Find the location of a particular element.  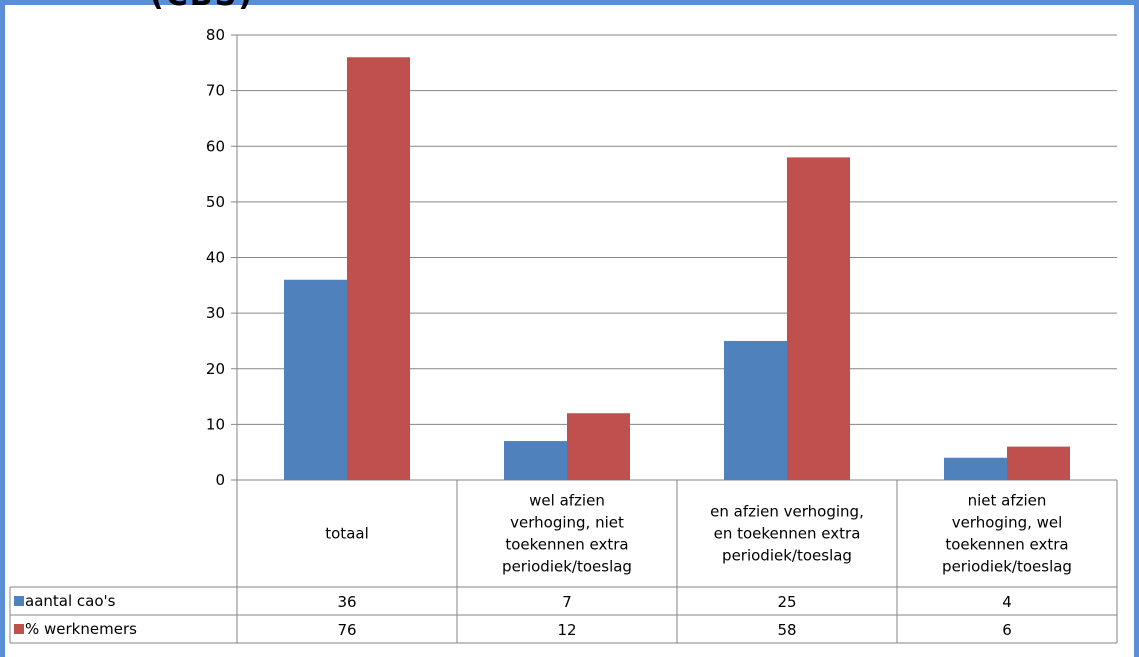

category-label-line: en afzien verhoging, is located at coordinates (787, 512).